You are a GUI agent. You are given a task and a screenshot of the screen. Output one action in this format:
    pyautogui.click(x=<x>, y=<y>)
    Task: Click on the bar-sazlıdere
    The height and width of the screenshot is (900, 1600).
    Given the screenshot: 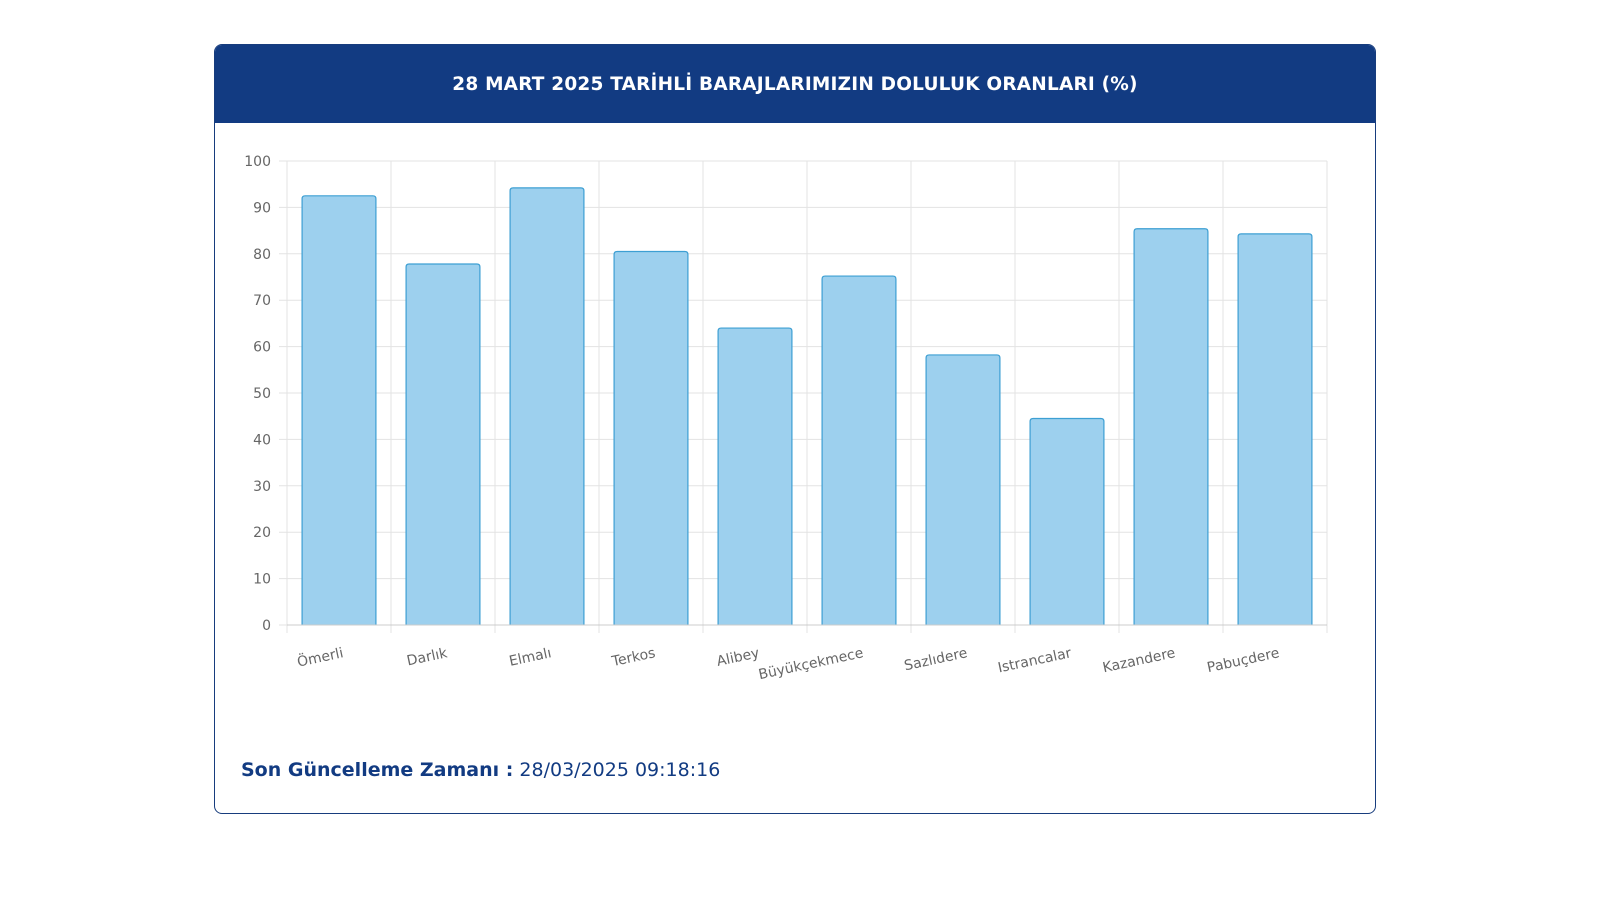 What is the action you would take?
    pyautogui.click(x=963, y=489)
    